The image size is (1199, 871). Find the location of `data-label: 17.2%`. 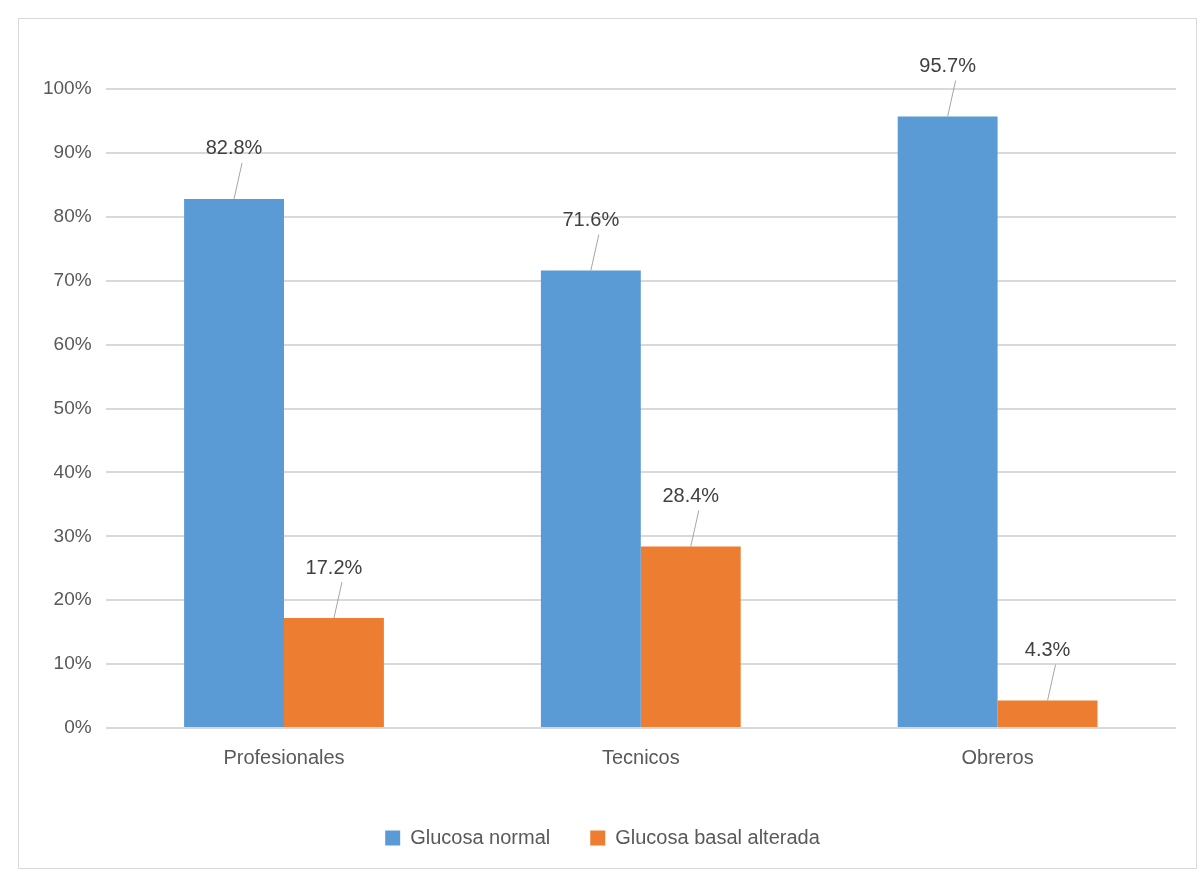

data-label: 17.2% is located at coordinates (334, 566).